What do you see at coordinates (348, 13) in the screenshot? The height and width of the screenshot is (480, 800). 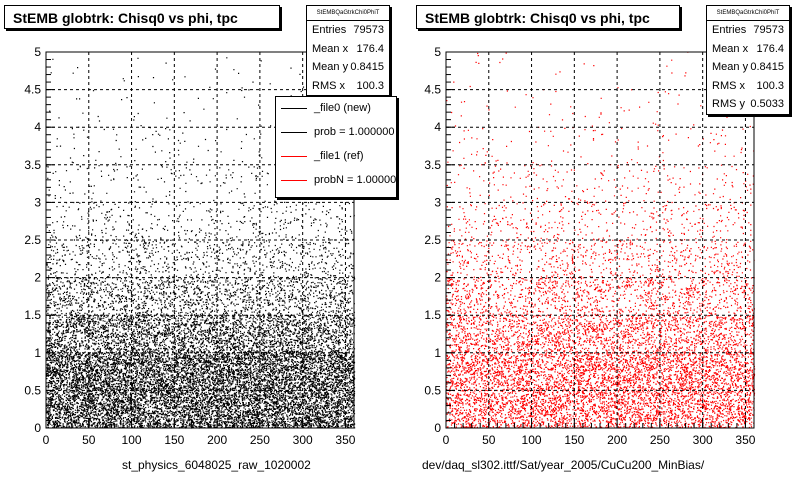 I see `left-stats-name: StEMBQaGtrkChi0PhiT` at bounding box center [348, 13].